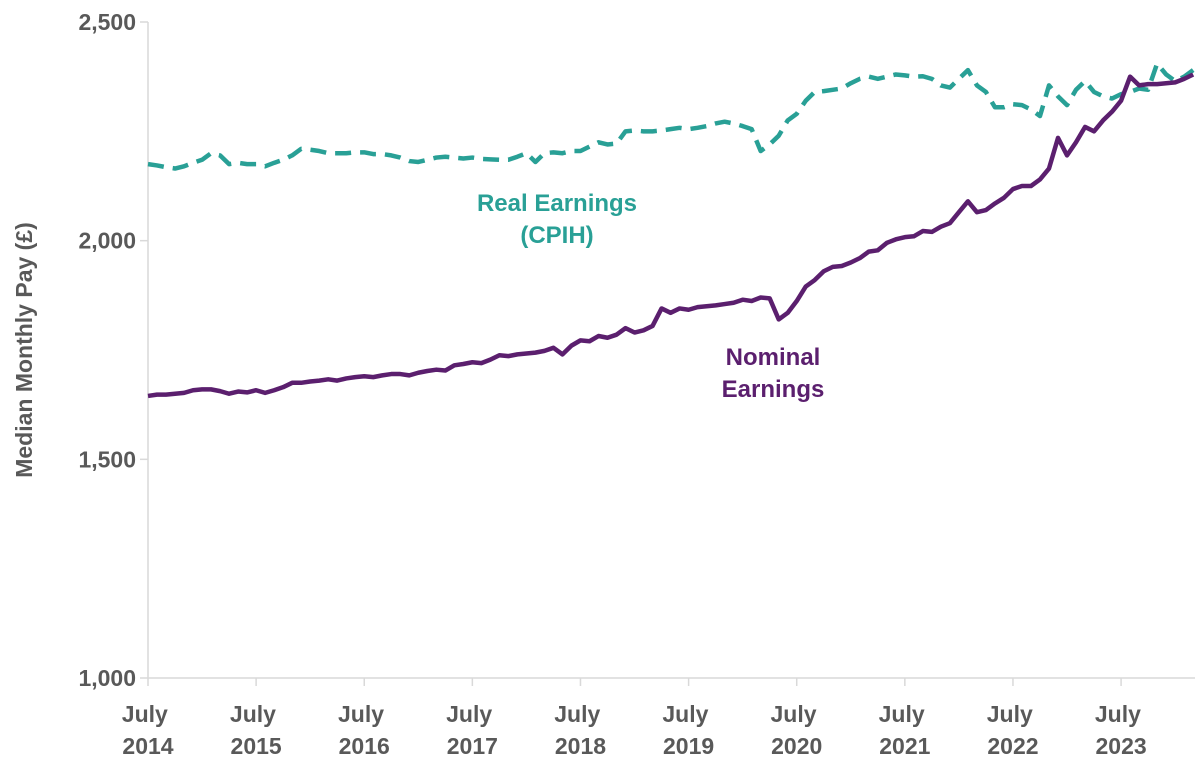 This screenshot has height=757, width=1195. What do you see at coordinates (688, 729) in the screenshot?
I see `x-tick-label: July 2019` at bounding box center [688, 729].